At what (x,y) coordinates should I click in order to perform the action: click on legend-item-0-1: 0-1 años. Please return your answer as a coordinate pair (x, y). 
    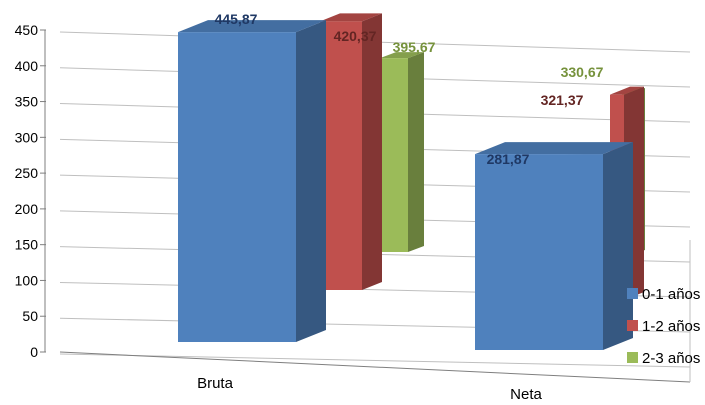
    Looking at the image, I should click on (663, 294).